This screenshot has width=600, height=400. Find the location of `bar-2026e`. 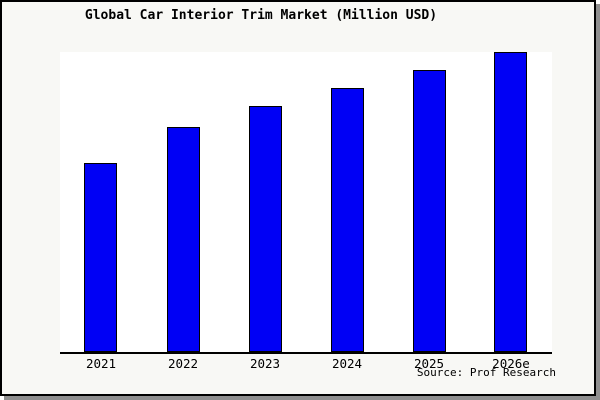

bar-2026e is located at coordinates (511, 202).